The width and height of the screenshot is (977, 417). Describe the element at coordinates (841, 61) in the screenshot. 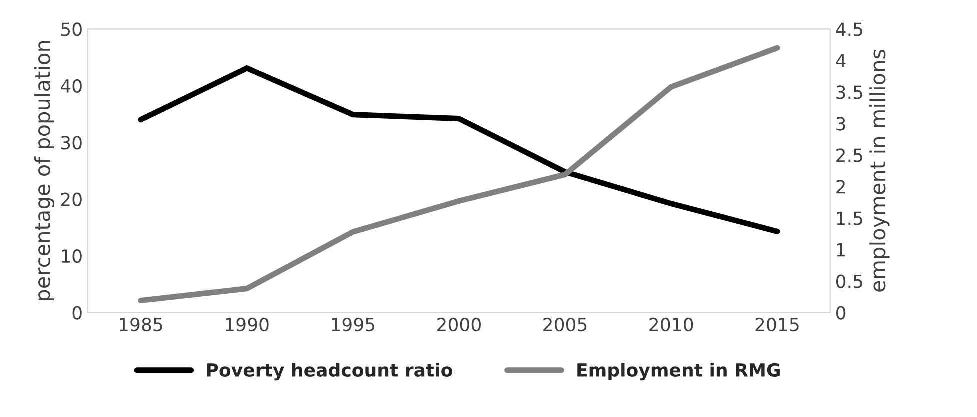

I see `y2-tick-label: 4` at that location.